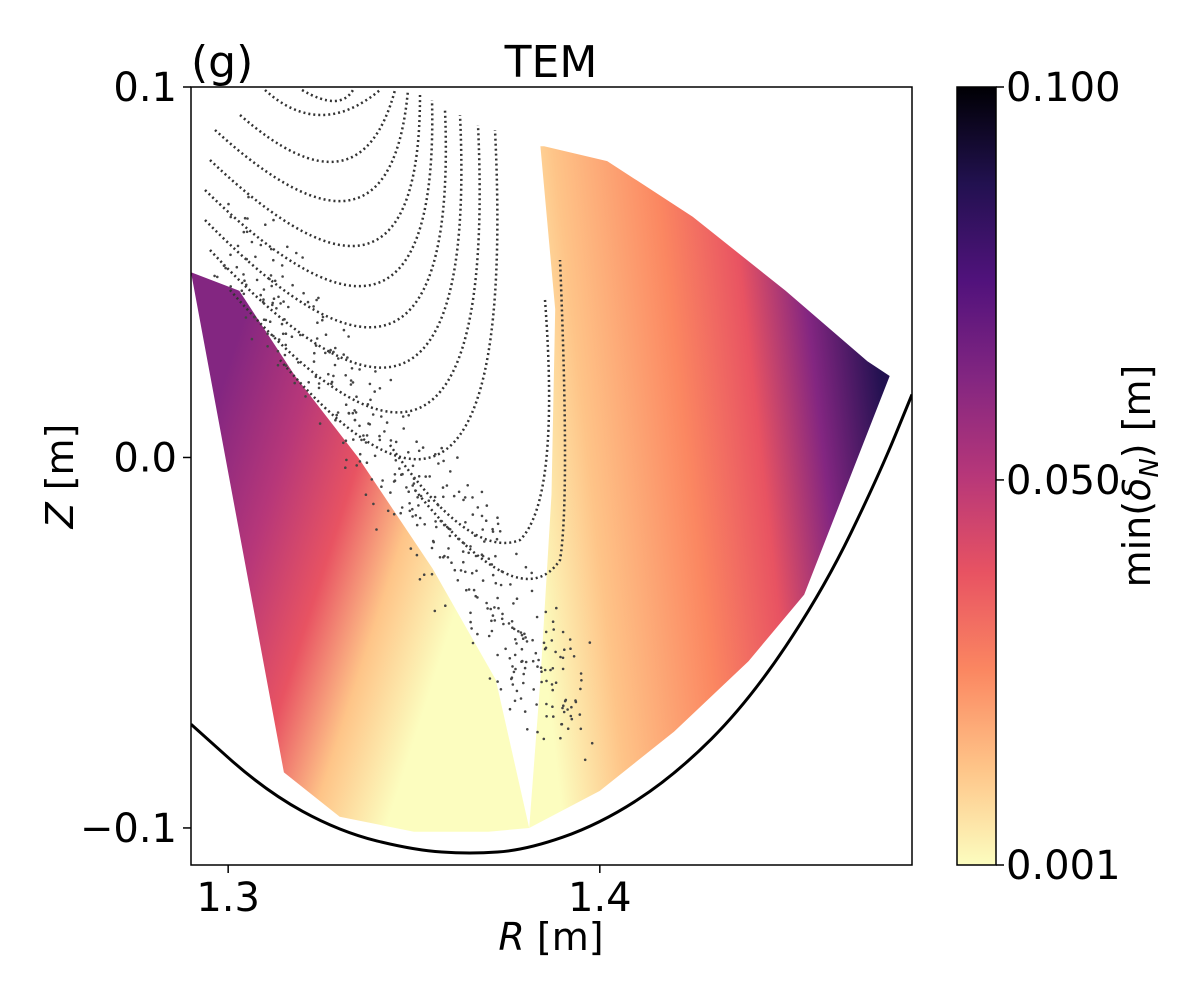 The image size is (1200, 1000). I want to click on x-tick-label: 1.3, so click(228, 898).